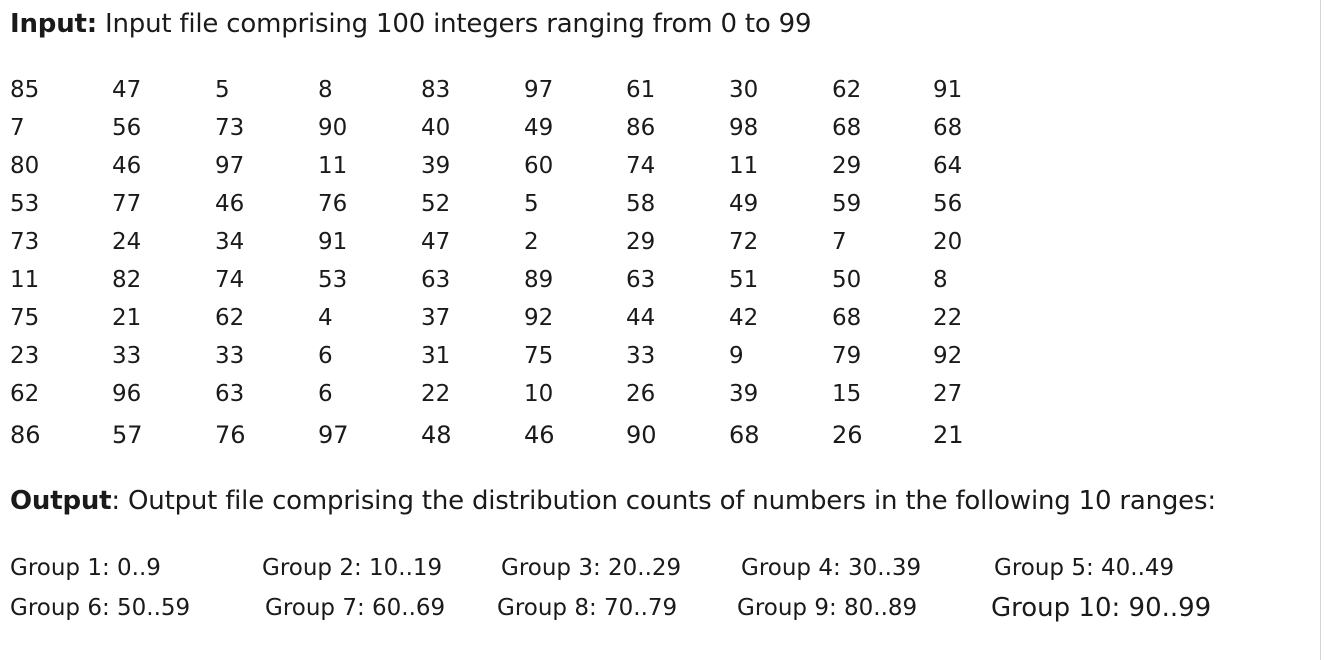 The height and width of the screenshot is (660, 1336). I want to click on number-cell: 57, so click(127, 435).